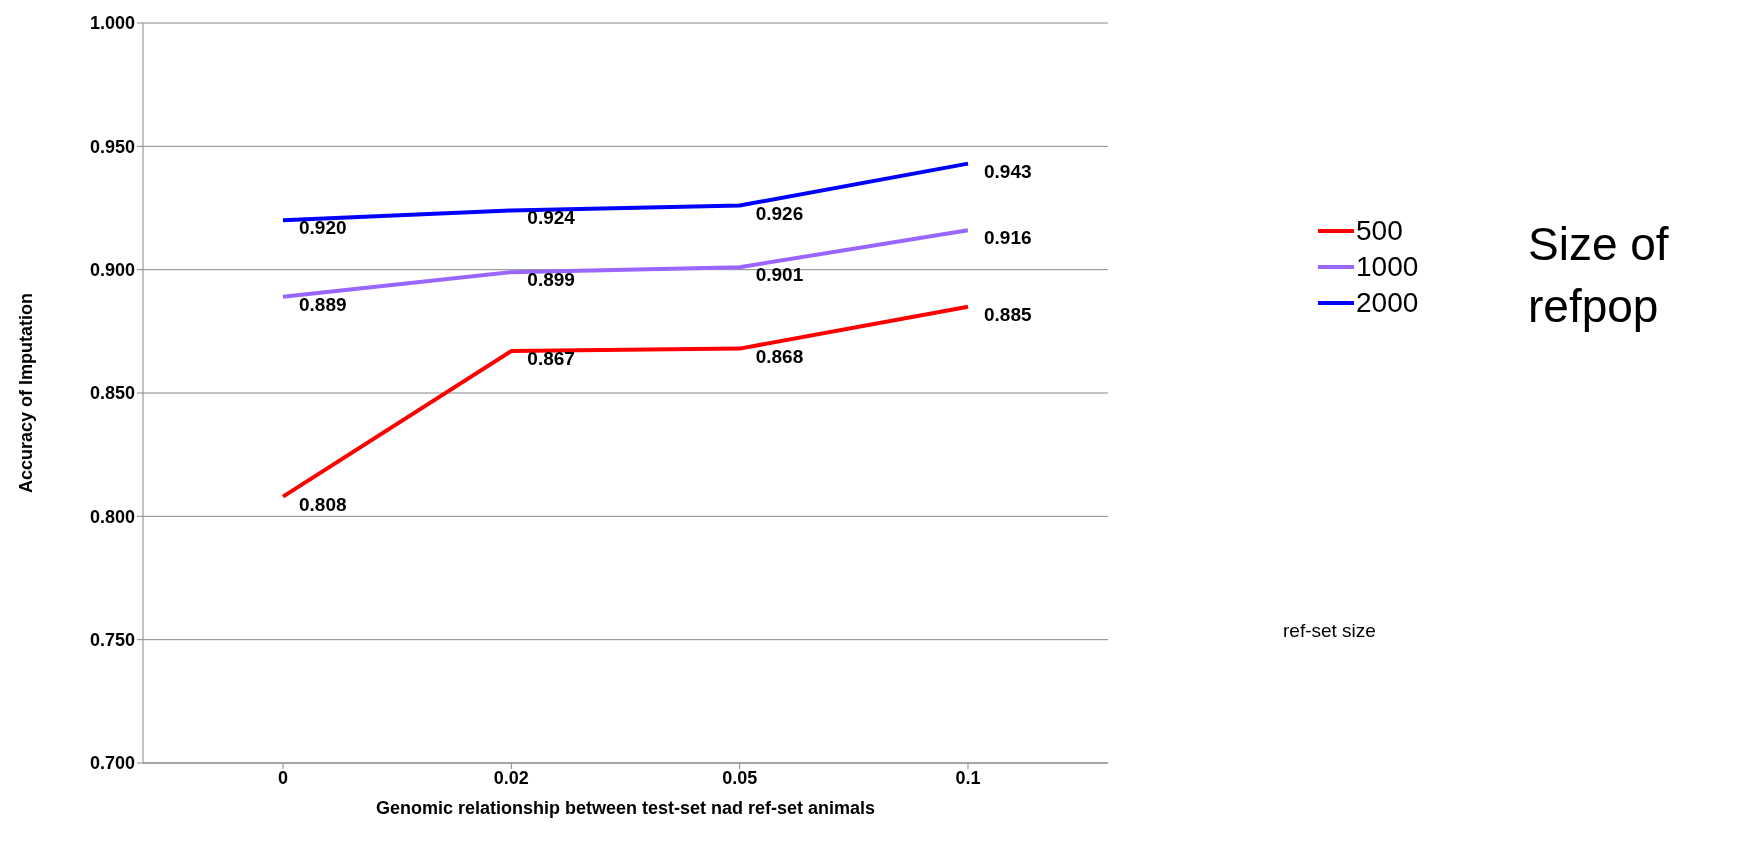 This screenshot has width=1758, height=848. I want to click on data-label: 0.867, so click(551, 359).